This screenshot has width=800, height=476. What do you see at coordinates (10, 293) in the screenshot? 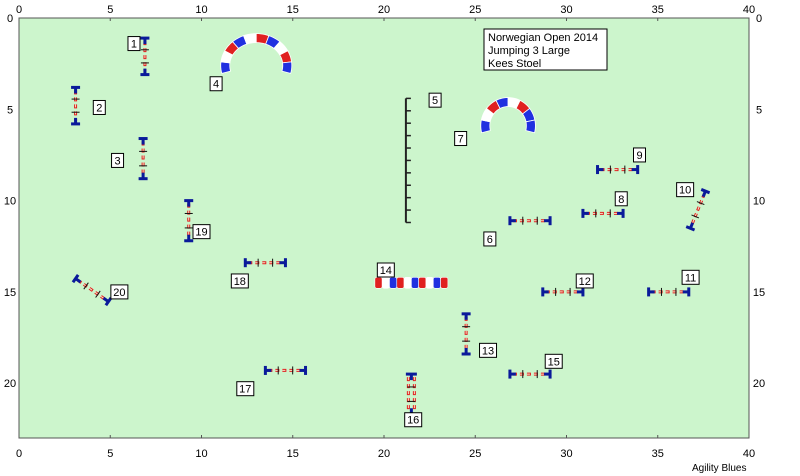
I see `y-tick-left-15: 15` at bounding box center [10, 293].